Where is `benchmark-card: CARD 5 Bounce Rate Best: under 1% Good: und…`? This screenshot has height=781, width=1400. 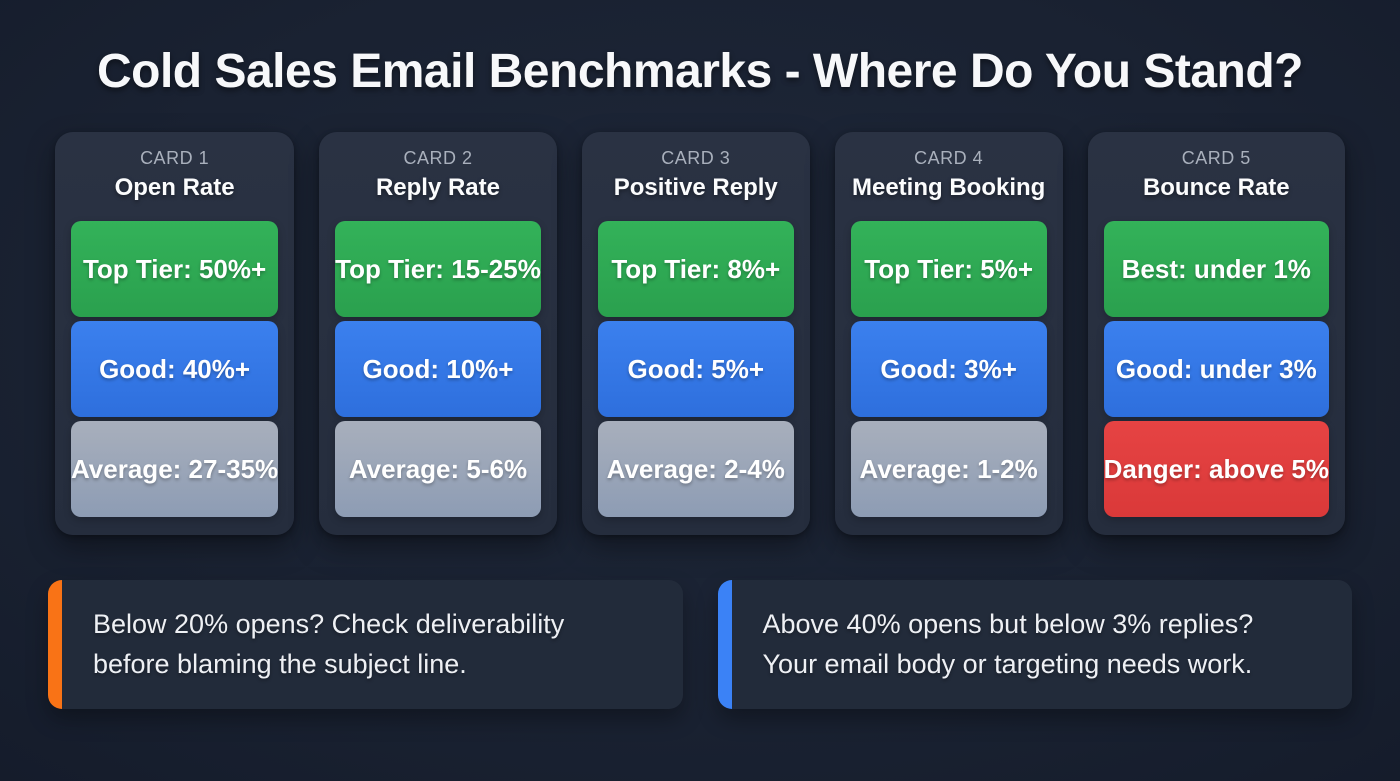 benchmark-card: CARD 5 Bounce Rate Best: under 1% Good: und… is located at coordinates (1216, 333).